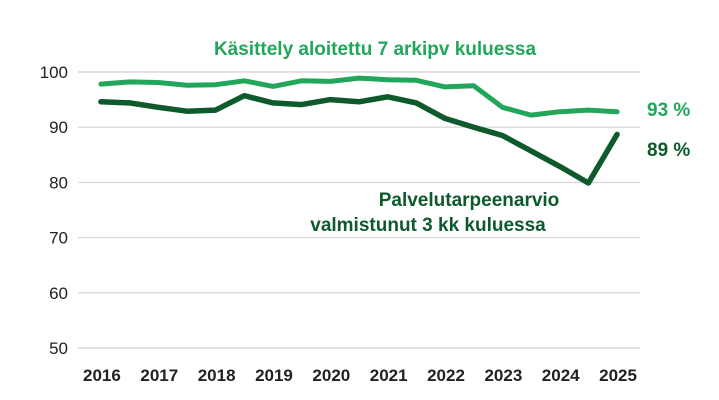 This screenshot has height=400, width=719. Describe the element at coordinates (375, 49) in the screenshot. I see `series-label-kasittely: Käsittely aloitettu 7 arkipv kuluessa` at that location.